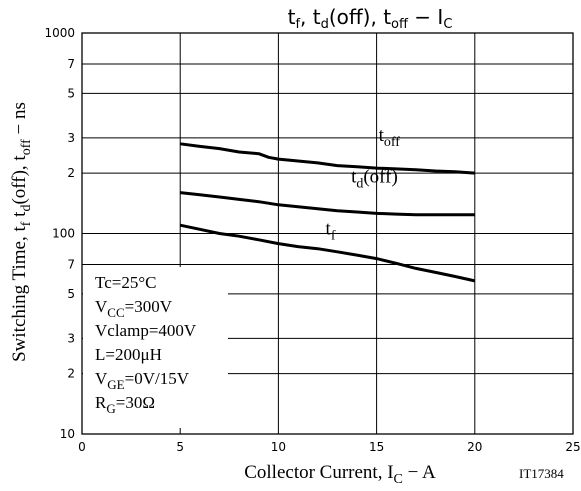  What do you see at coordinates (21, 232) in the screenshot?
I see `y-axis-label: Switching Time, tf td(off), toff − ns` at bounding box center [21, 232].